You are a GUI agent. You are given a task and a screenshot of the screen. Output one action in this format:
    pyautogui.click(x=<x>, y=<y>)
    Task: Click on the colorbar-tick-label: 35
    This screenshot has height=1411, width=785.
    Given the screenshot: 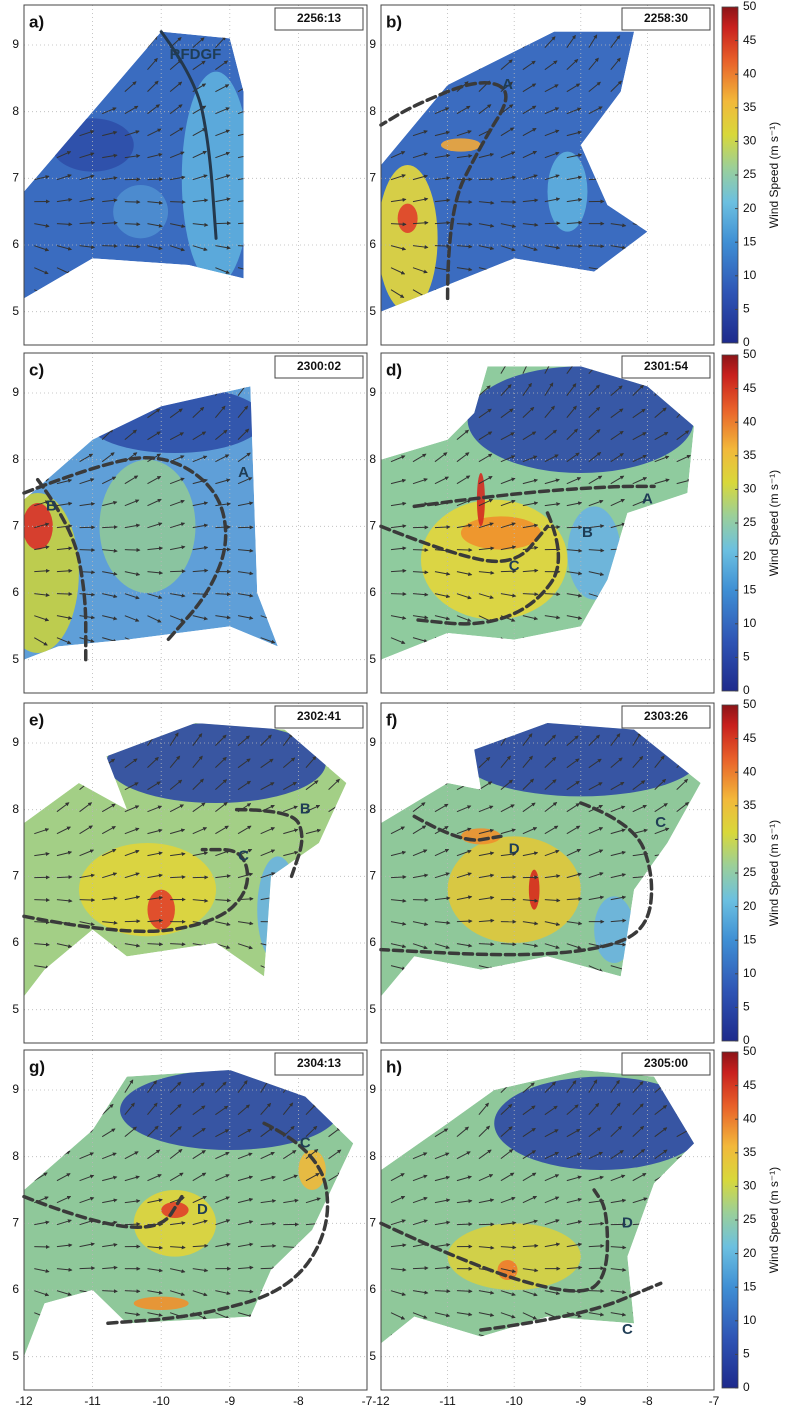 What is the action you would take?
    pyautogui.click(x=750, y=1152)
    